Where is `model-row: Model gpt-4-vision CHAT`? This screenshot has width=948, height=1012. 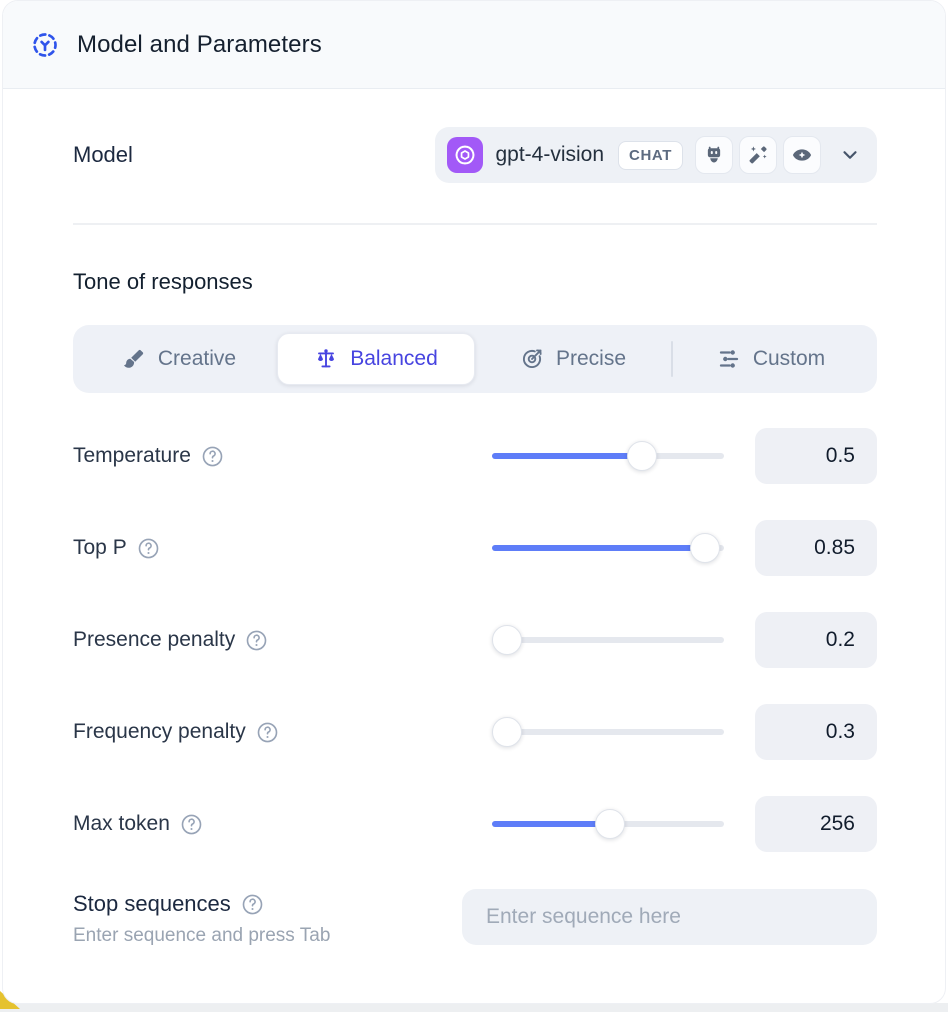 model-row: Model gpt-4-vision CHAT is located at coordinates (475, 155).